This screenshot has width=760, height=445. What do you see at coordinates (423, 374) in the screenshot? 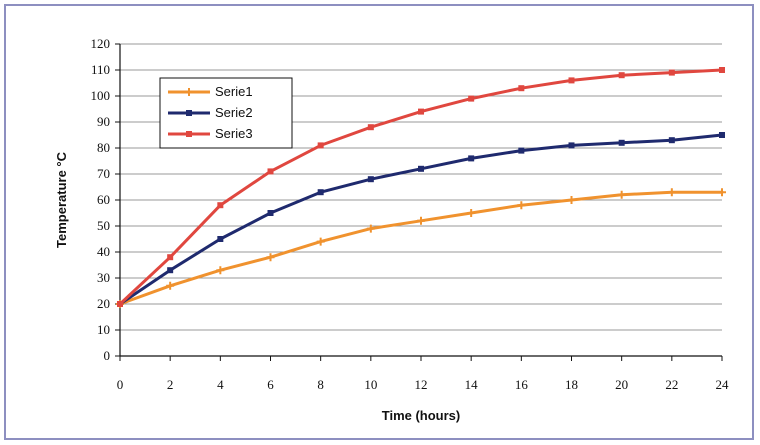
I see `x-tick-labels: 0 2 4 6 8 10 12 14 16 18 20 22 24` at bounding box center [423, 374].